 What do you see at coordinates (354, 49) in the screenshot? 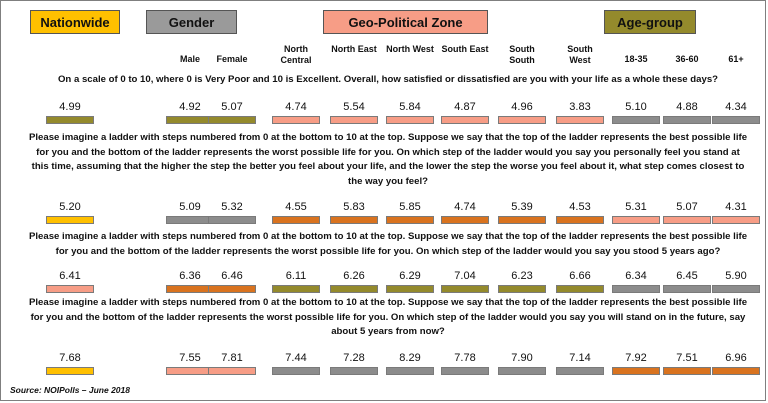
I see `column-header-north-east: North East` at bounding box center [354, 49].